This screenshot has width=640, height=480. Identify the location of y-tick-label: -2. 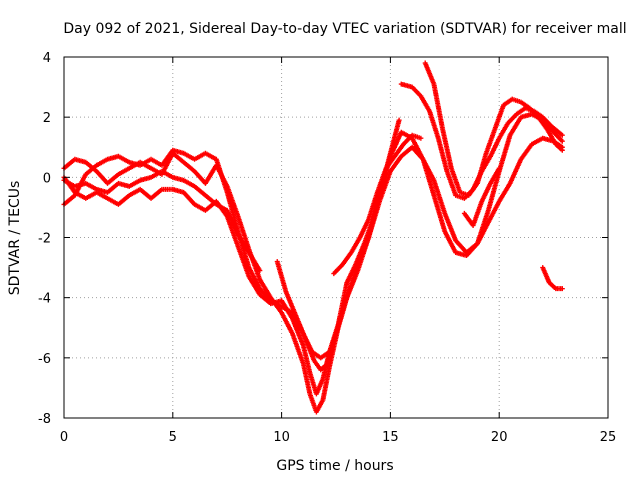
(44, 239).